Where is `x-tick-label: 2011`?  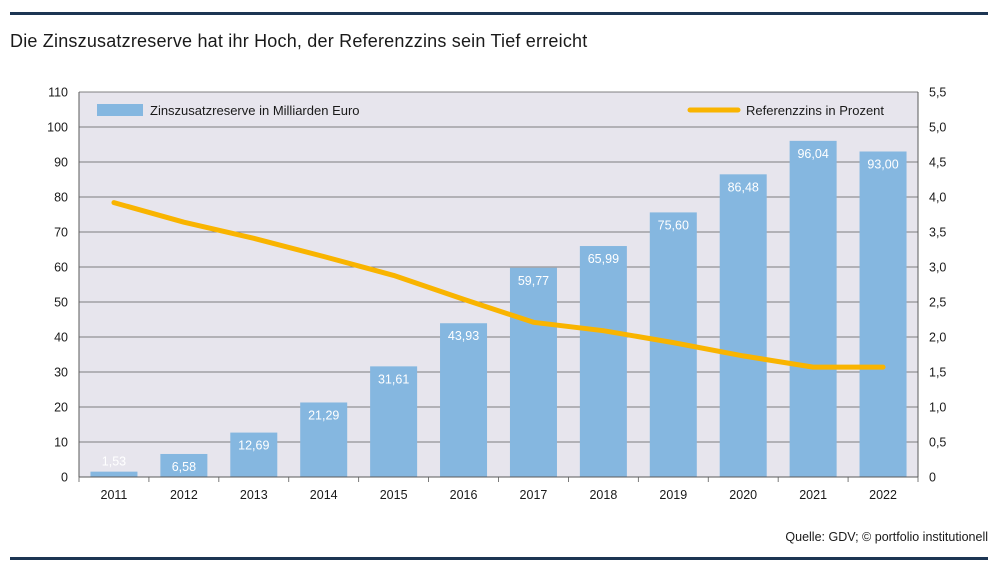 x-tick-label: 2011 is located at coordinates (114, 495).